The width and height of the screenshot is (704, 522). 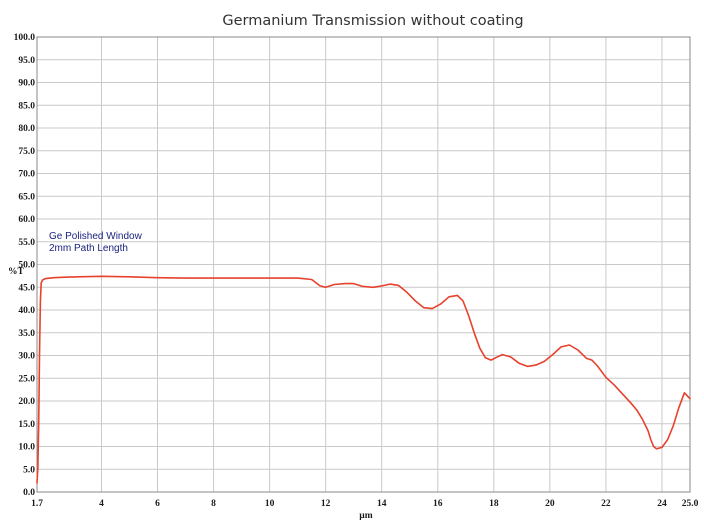 What do you see at coordinates (26, 129) in the screenshot?
I see `y-tick-label: 80.0` at bounding box center [26, 129].